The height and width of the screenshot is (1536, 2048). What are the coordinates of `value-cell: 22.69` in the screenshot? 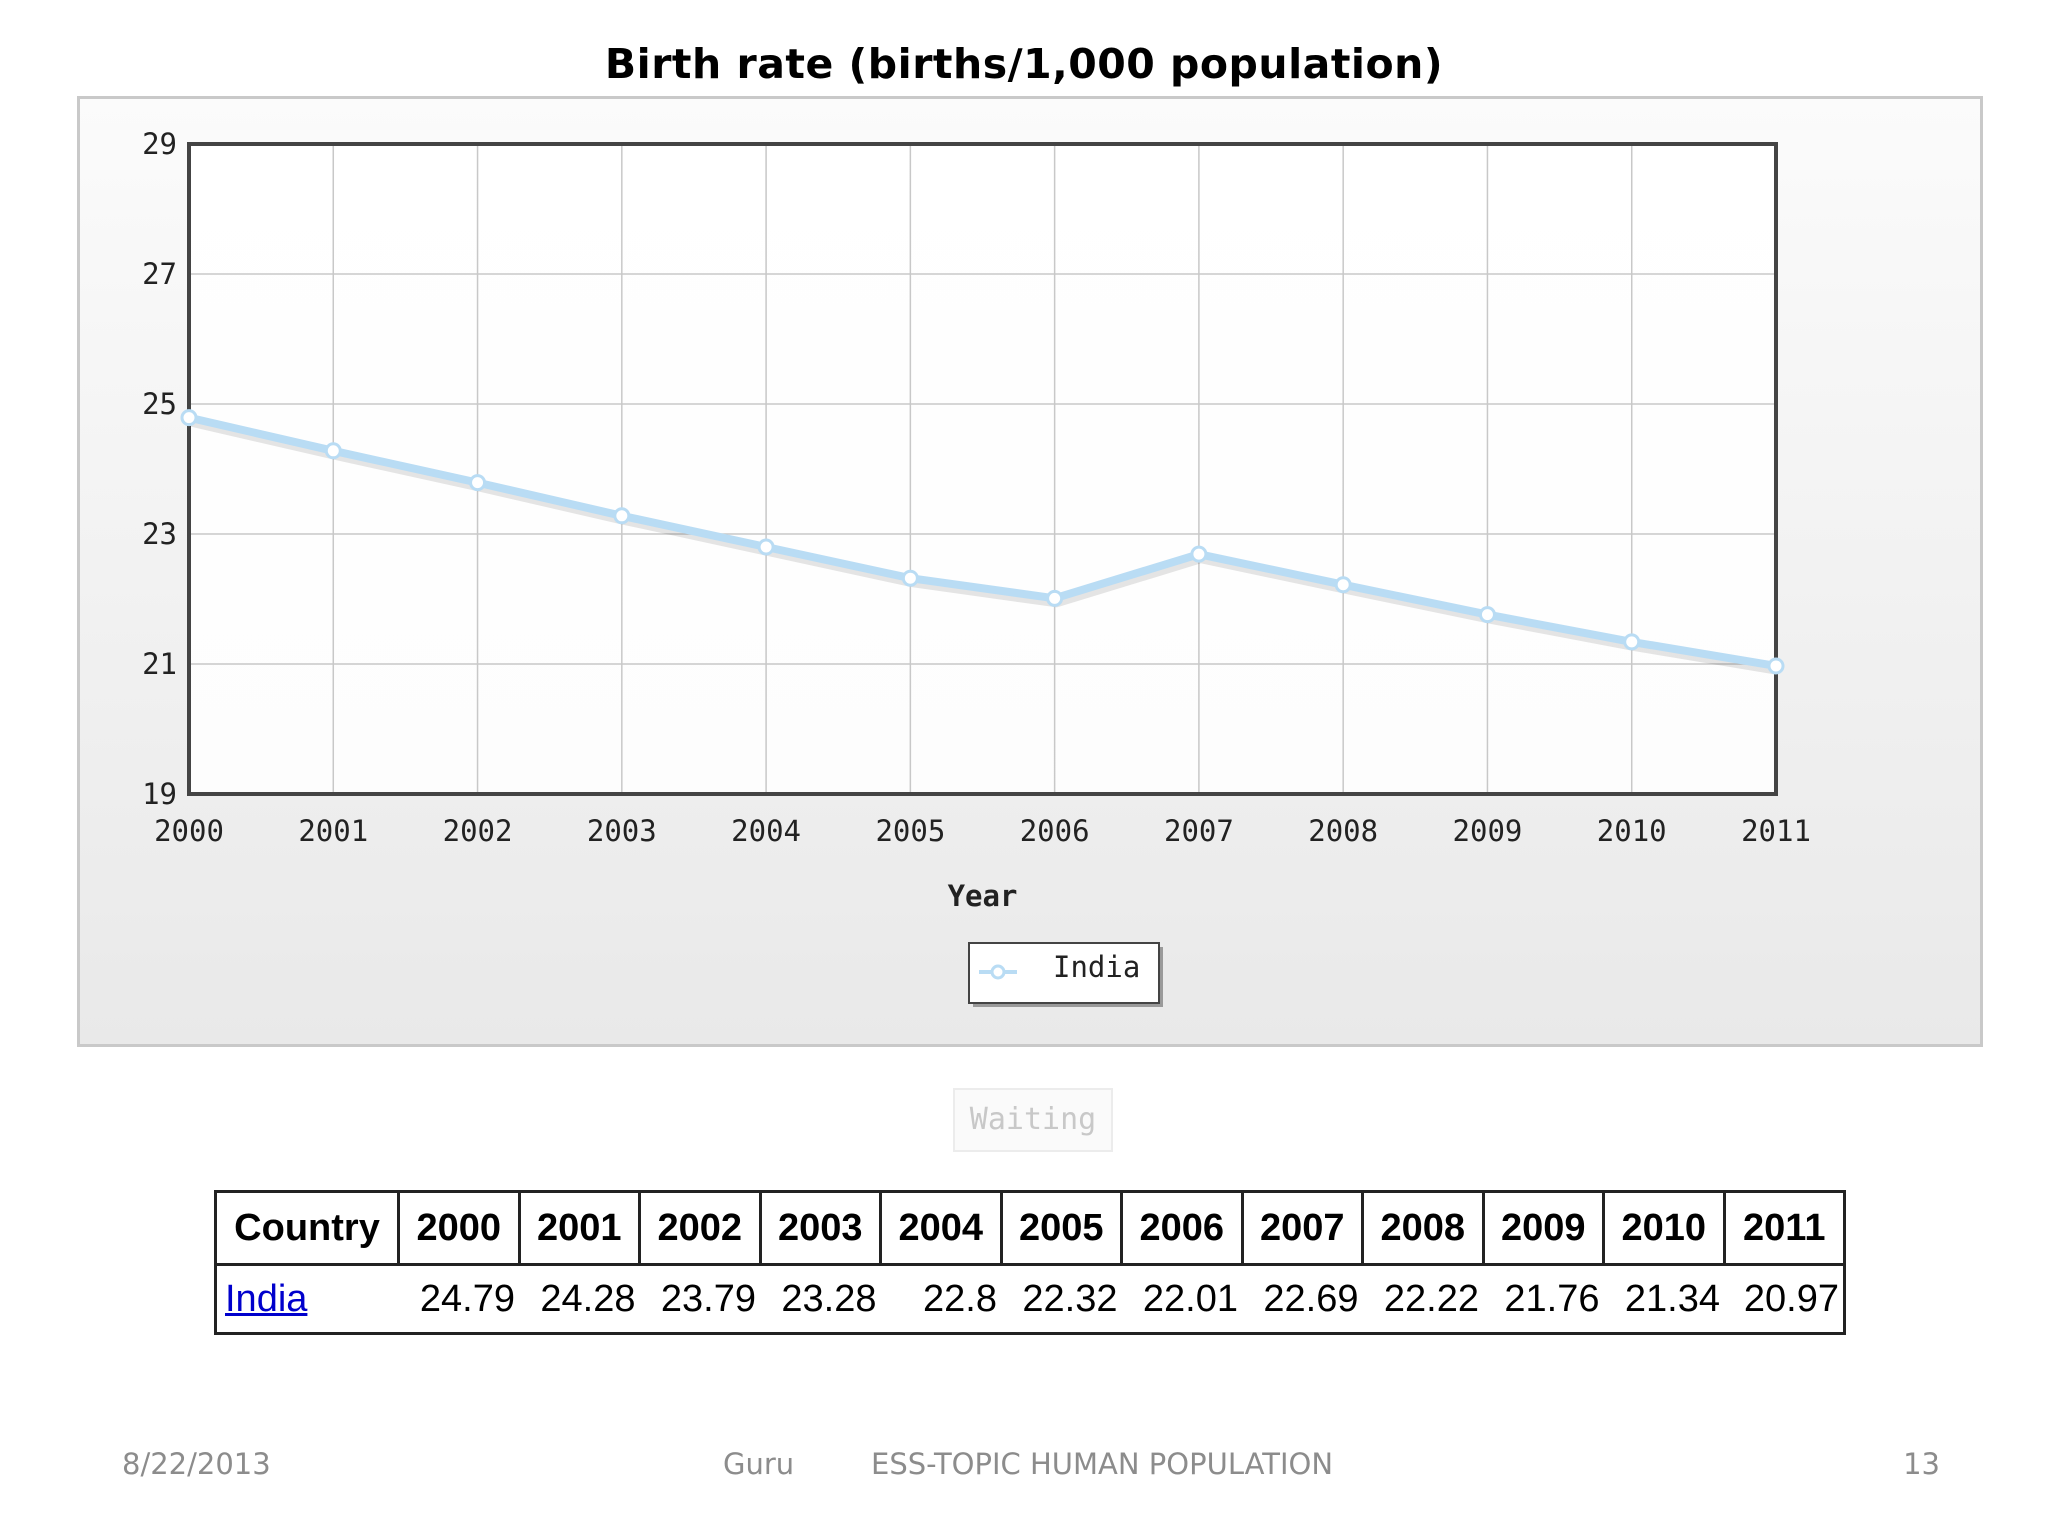 It's located at (1311, 1298).